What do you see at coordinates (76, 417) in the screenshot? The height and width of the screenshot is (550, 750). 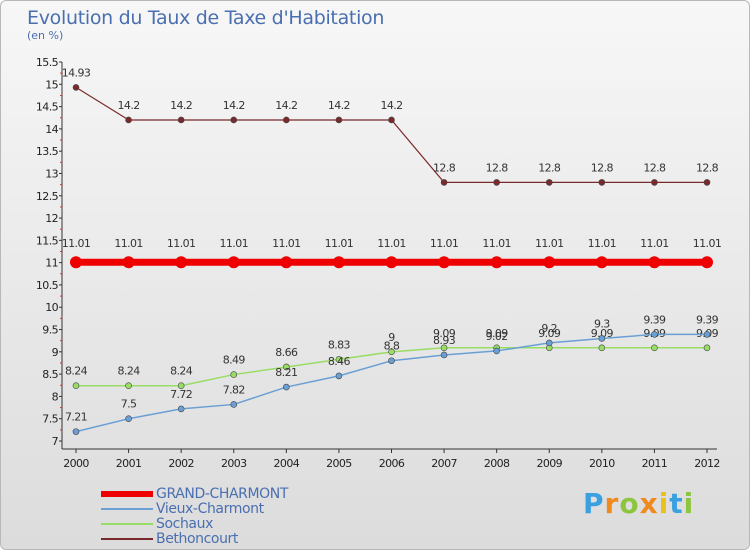 I see `data-label: 7.21` at bounding box center [76, 417].